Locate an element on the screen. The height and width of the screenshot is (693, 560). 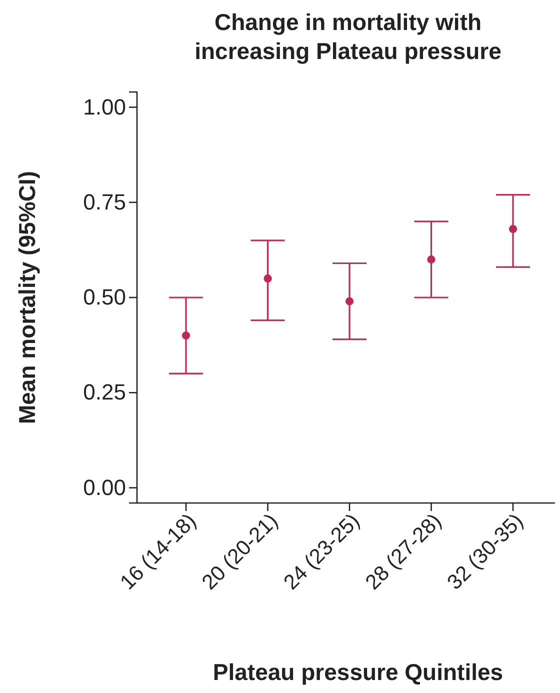
y-tick-label: 0.50 is located at coordinates (104, 297).